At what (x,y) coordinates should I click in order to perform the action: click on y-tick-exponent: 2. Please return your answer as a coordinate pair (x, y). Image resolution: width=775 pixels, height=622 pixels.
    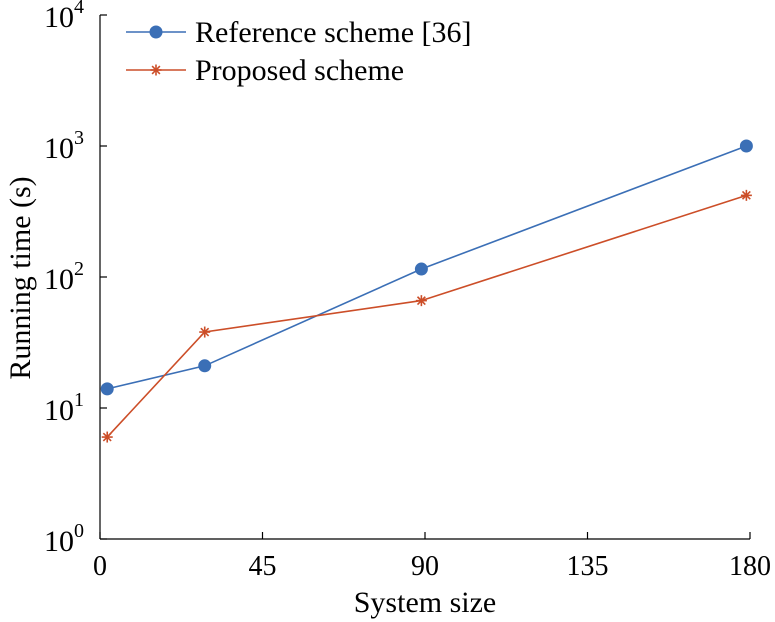
    Looking at the image, I should click on (79, 269).